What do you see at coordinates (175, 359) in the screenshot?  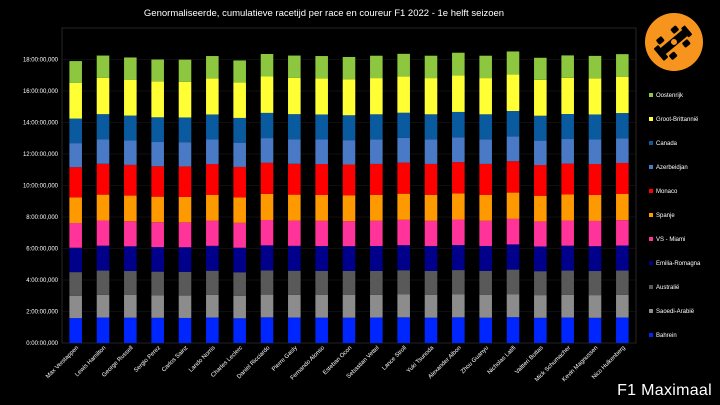 I see `x-tick-label: Carlos Sainz` at bounding box center [175, 359].